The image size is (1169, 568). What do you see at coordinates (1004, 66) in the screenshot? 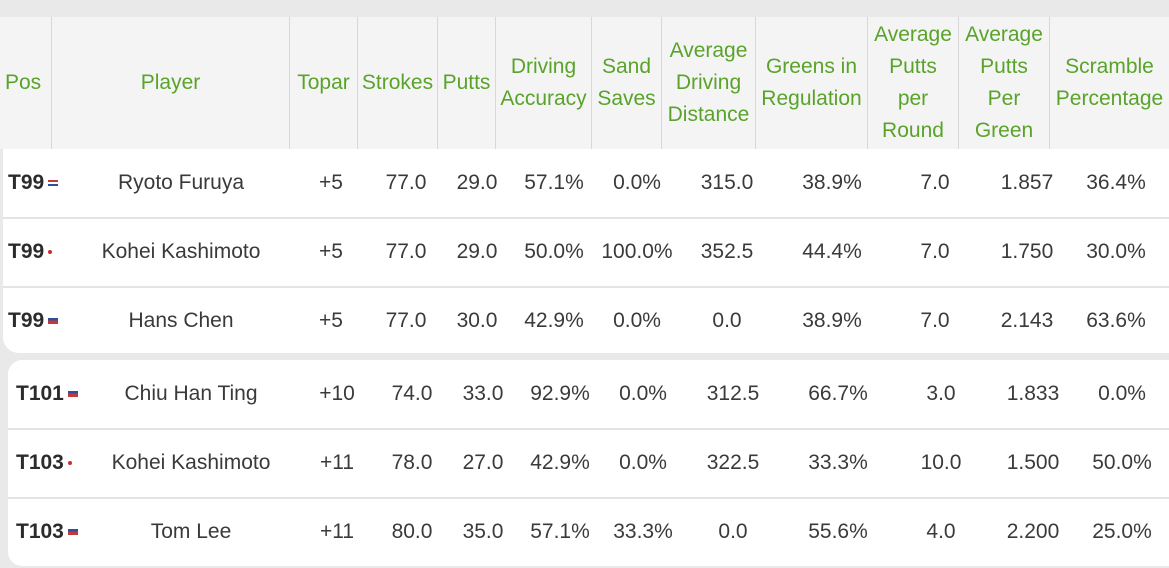
I see `header-line: Putts` at bounding box center [1004, 66].